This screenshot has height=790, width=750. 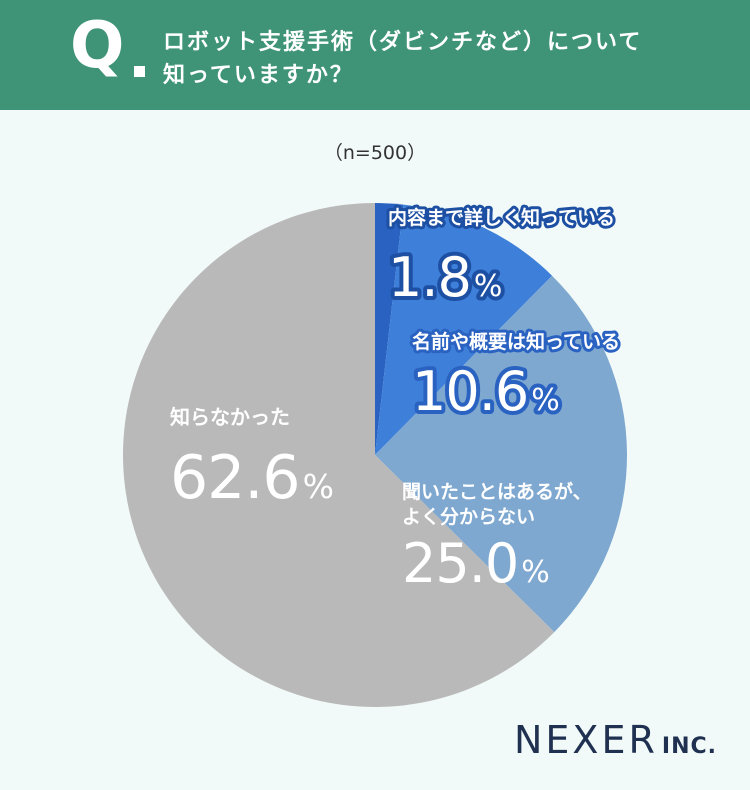 What do you see at coordinates (318, 486) in the screenshot?
I see `slice-value-unit-4: %` at bounding box center [318, 486].